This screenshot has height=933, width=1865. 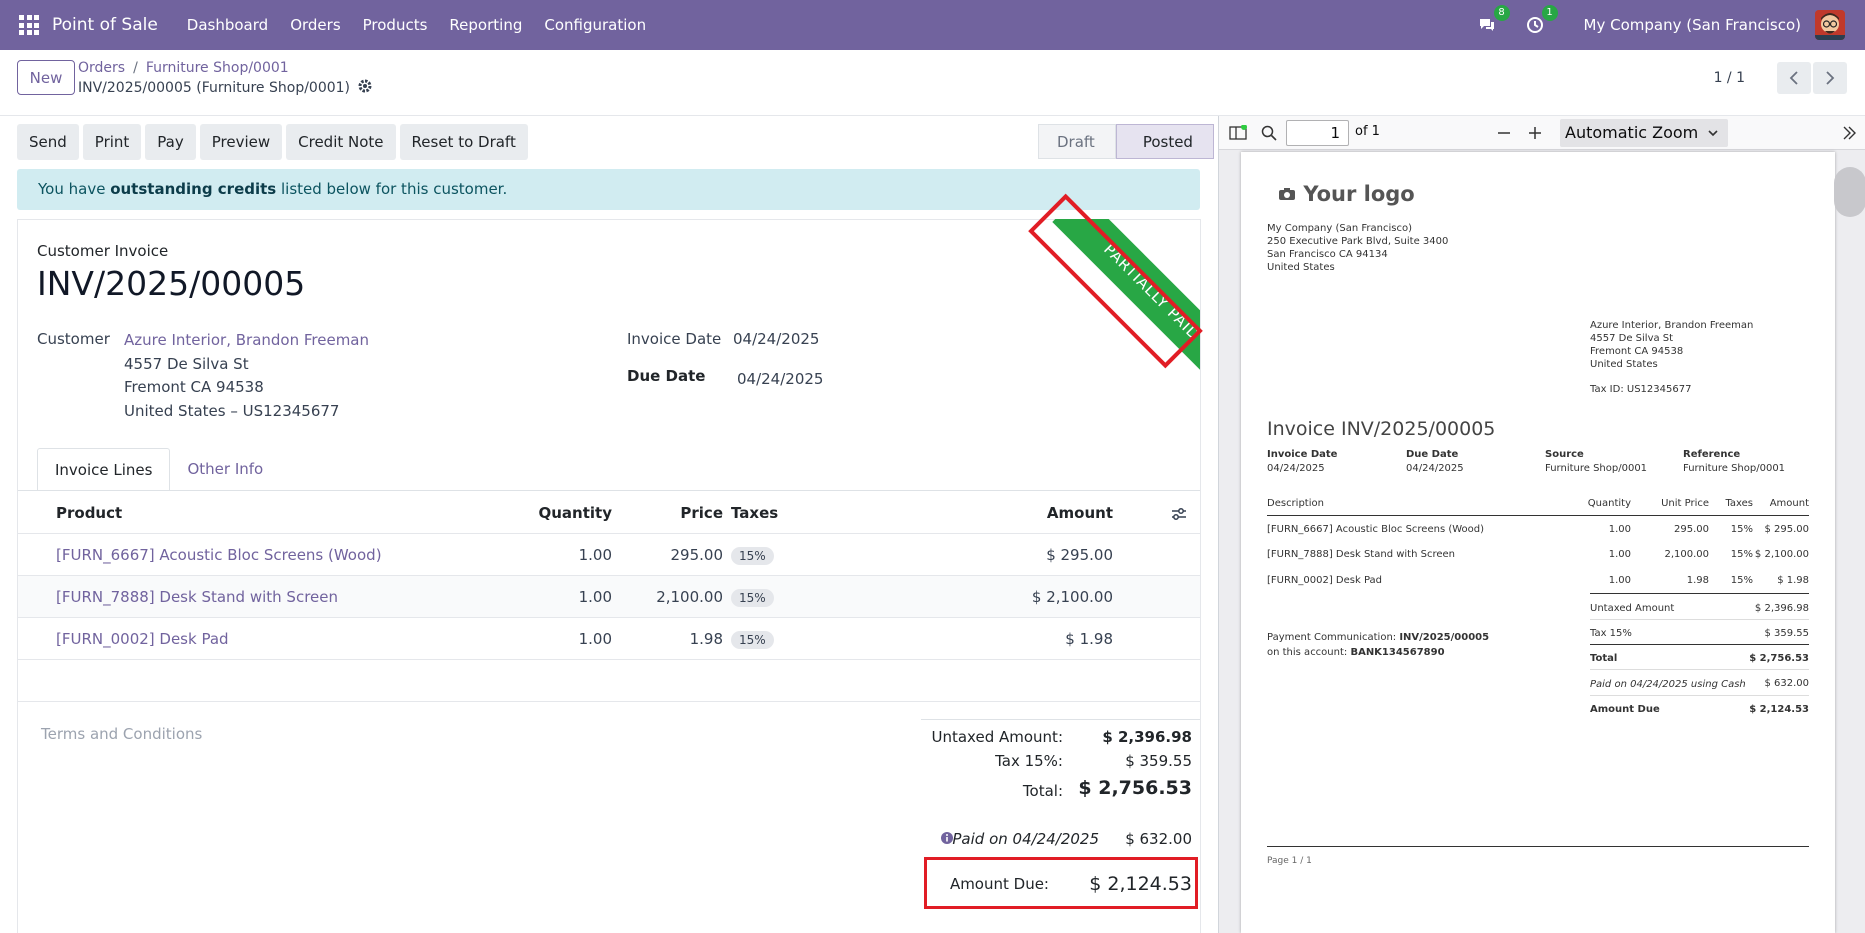 What do you see at coordinates (780, 379) in the screenshot?
I see `due-date-value: 04/24/2025` at bounding box center [780, 379].